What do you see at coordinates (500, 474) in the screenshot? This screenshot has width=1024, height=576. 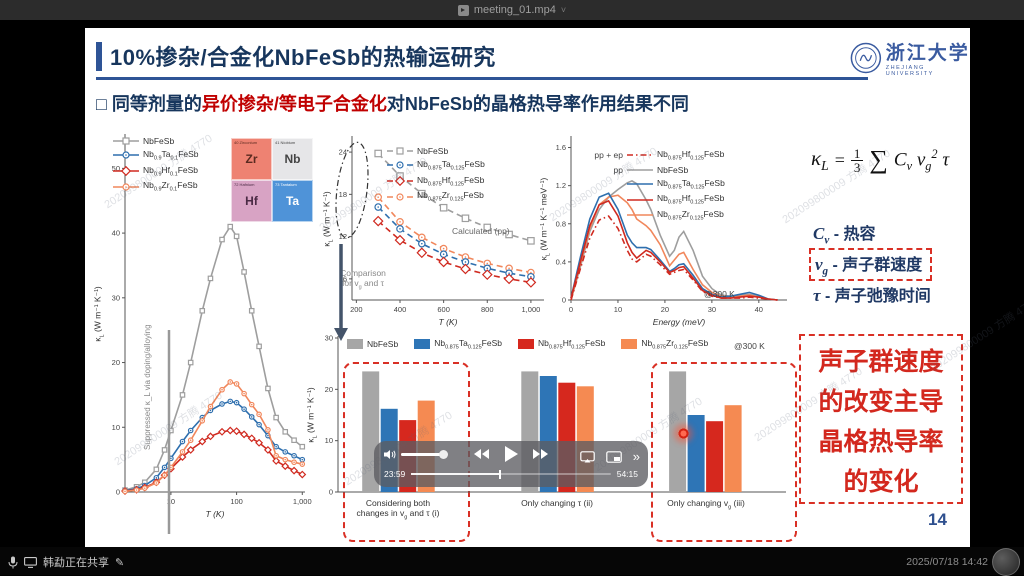 I see `progress-marker` at bounding box center [500, 474].